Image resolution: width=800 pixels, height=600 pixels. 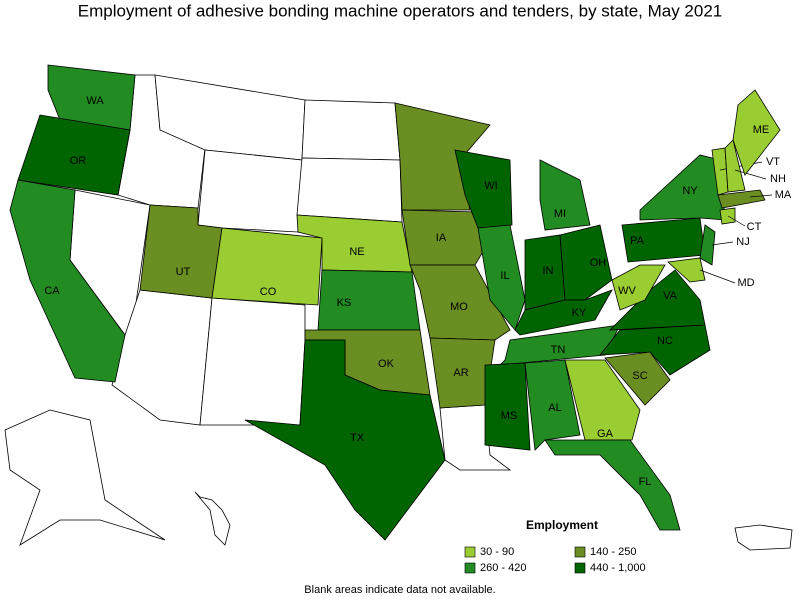 I want to click on state-label: CO, so click(x=268, y=292).